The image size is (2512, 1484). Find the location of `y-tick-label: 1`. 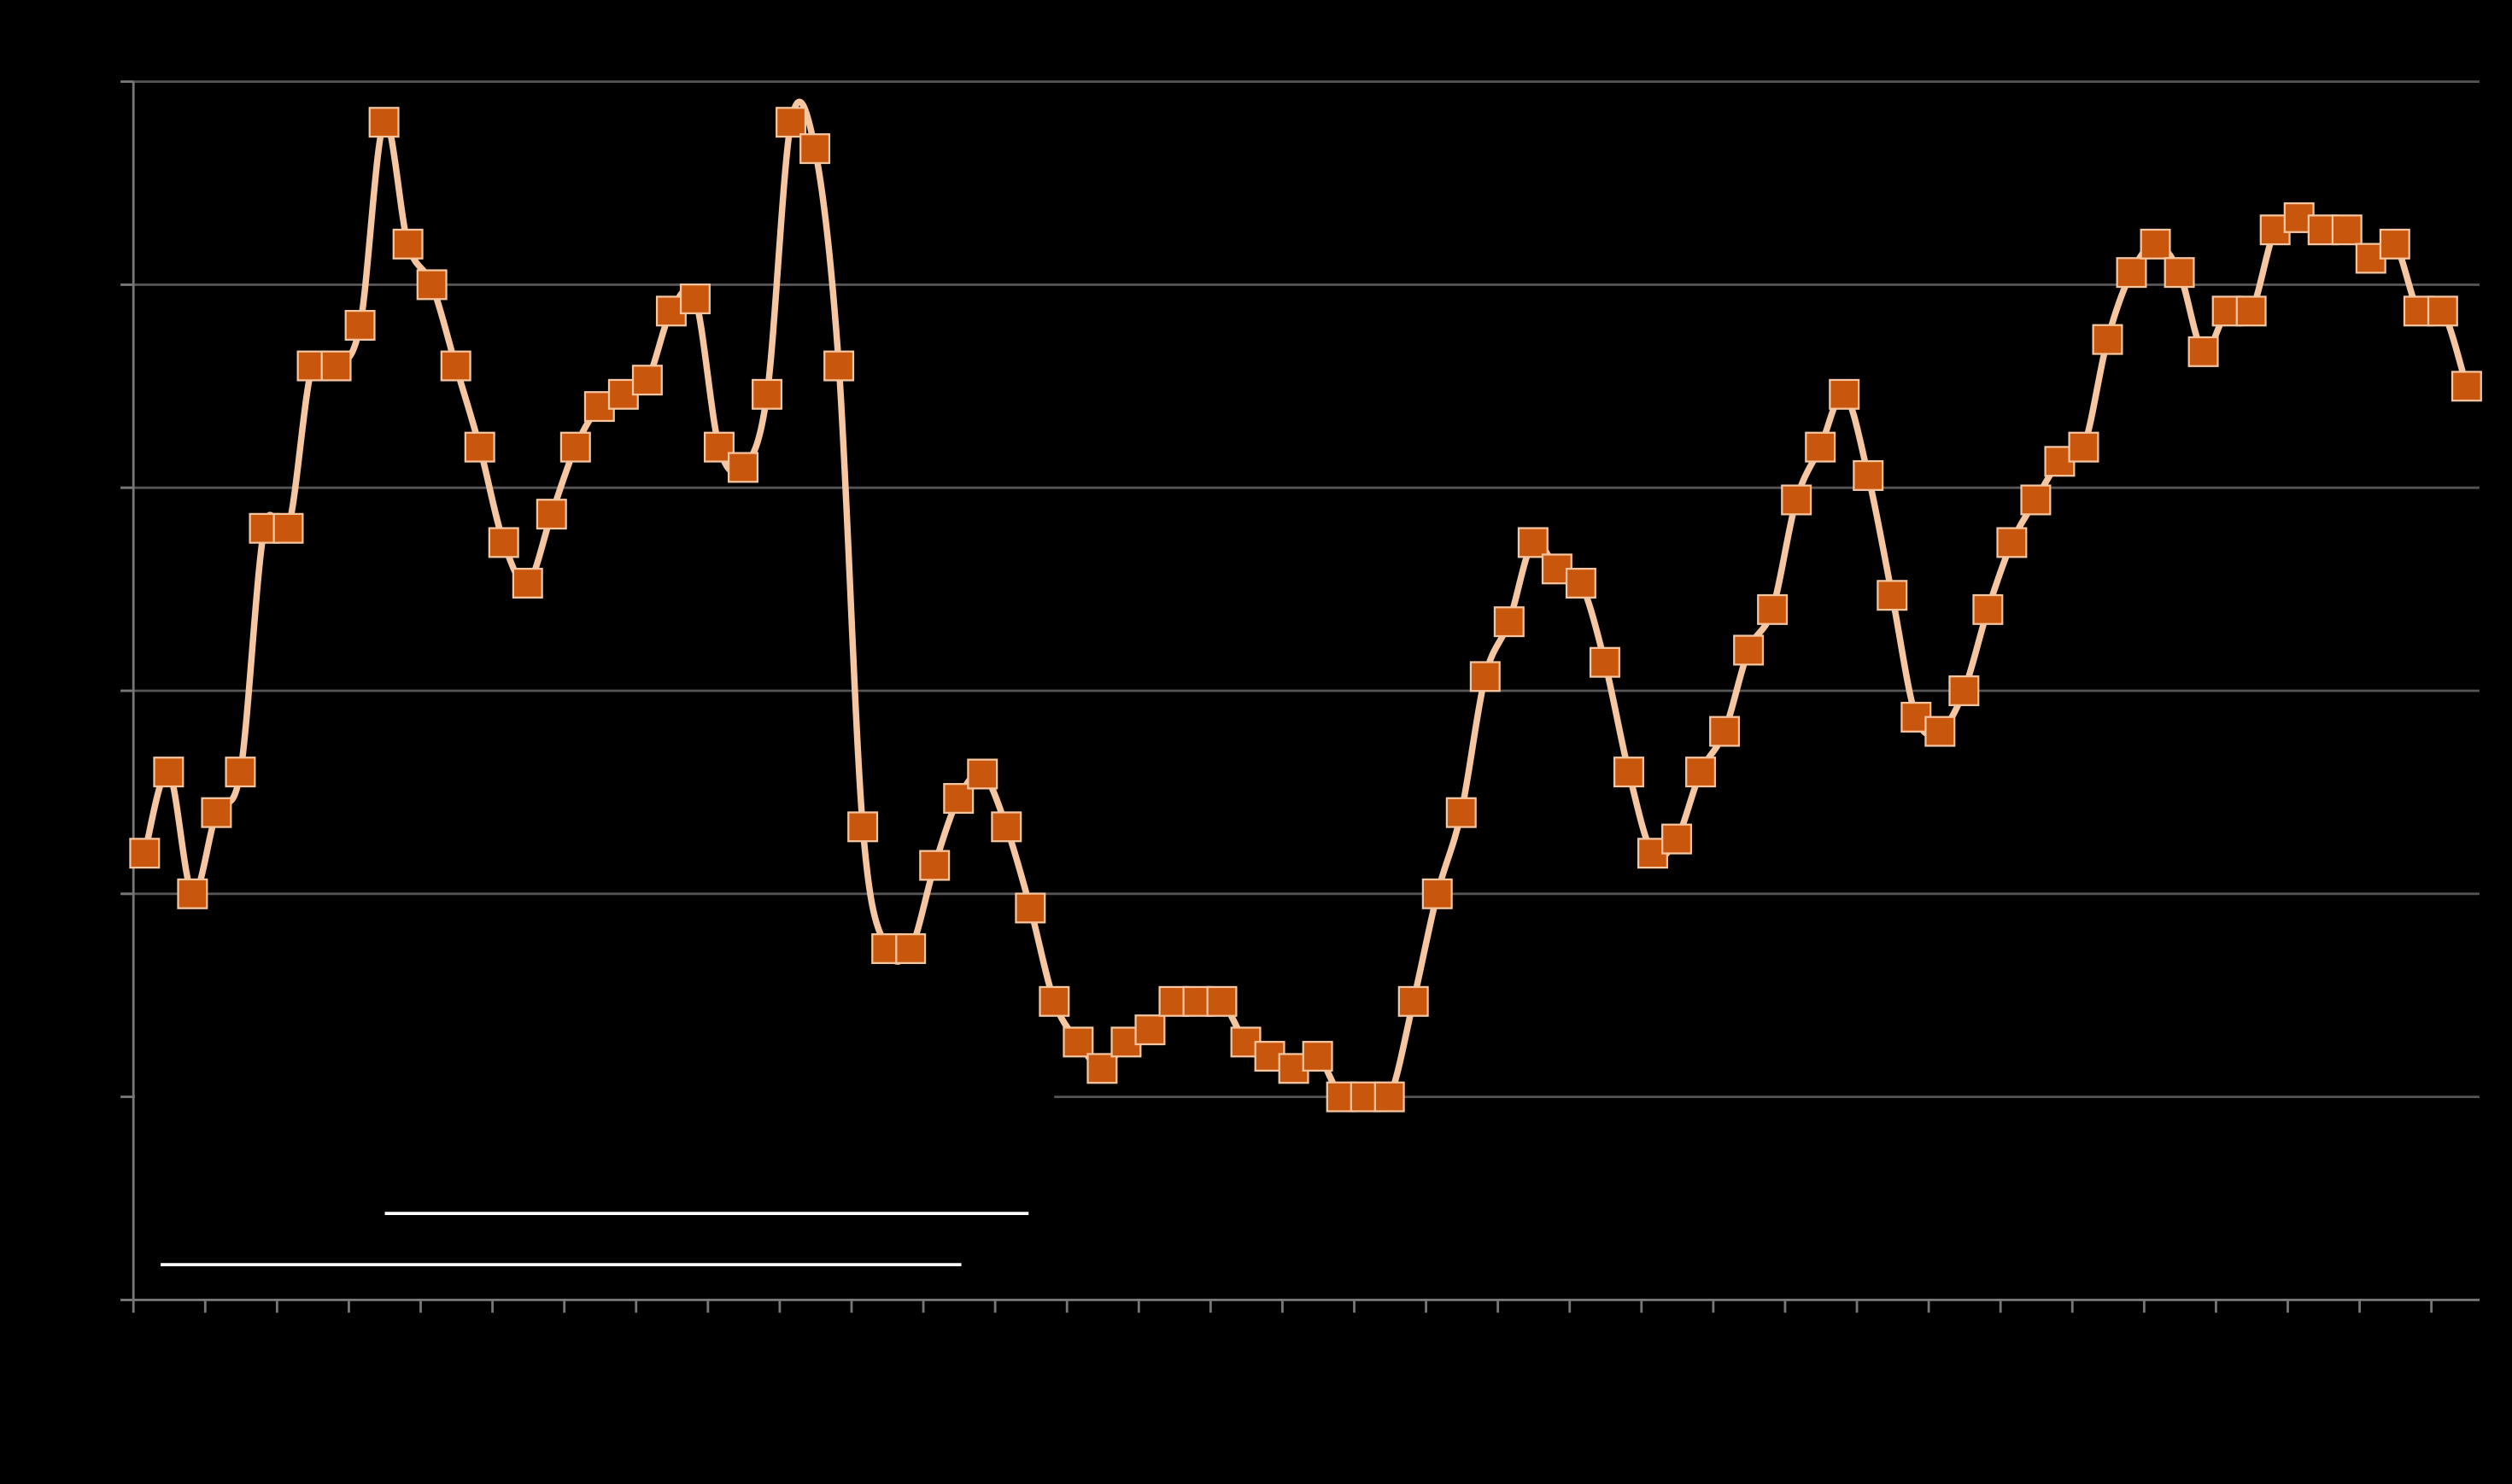

y-tick-label: 1 is located at coordinates (108, 1095).